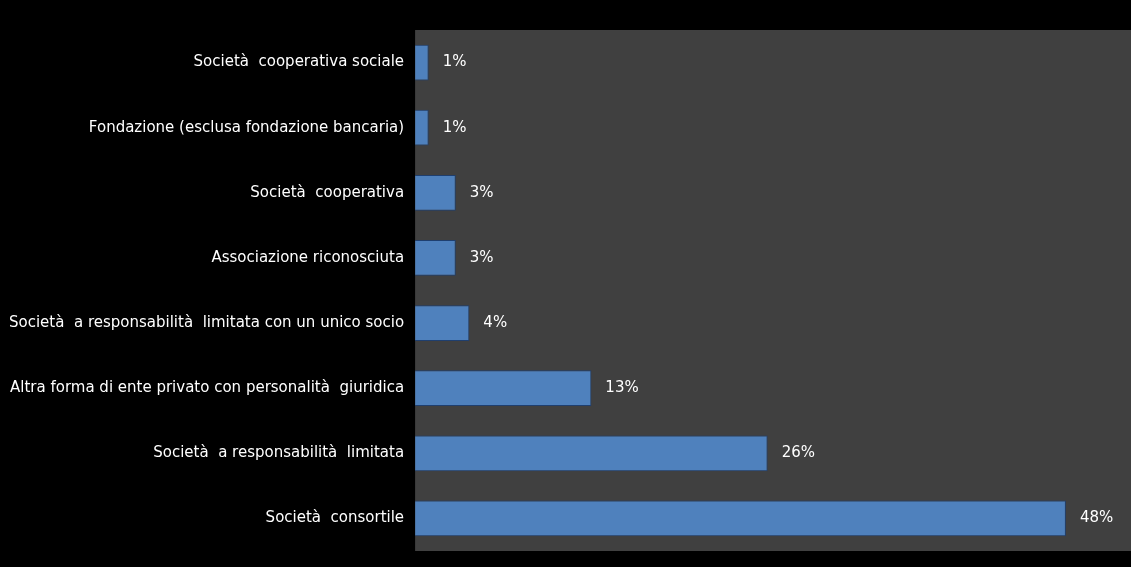  I want to click on data-label: 26%, so click(798, 452).